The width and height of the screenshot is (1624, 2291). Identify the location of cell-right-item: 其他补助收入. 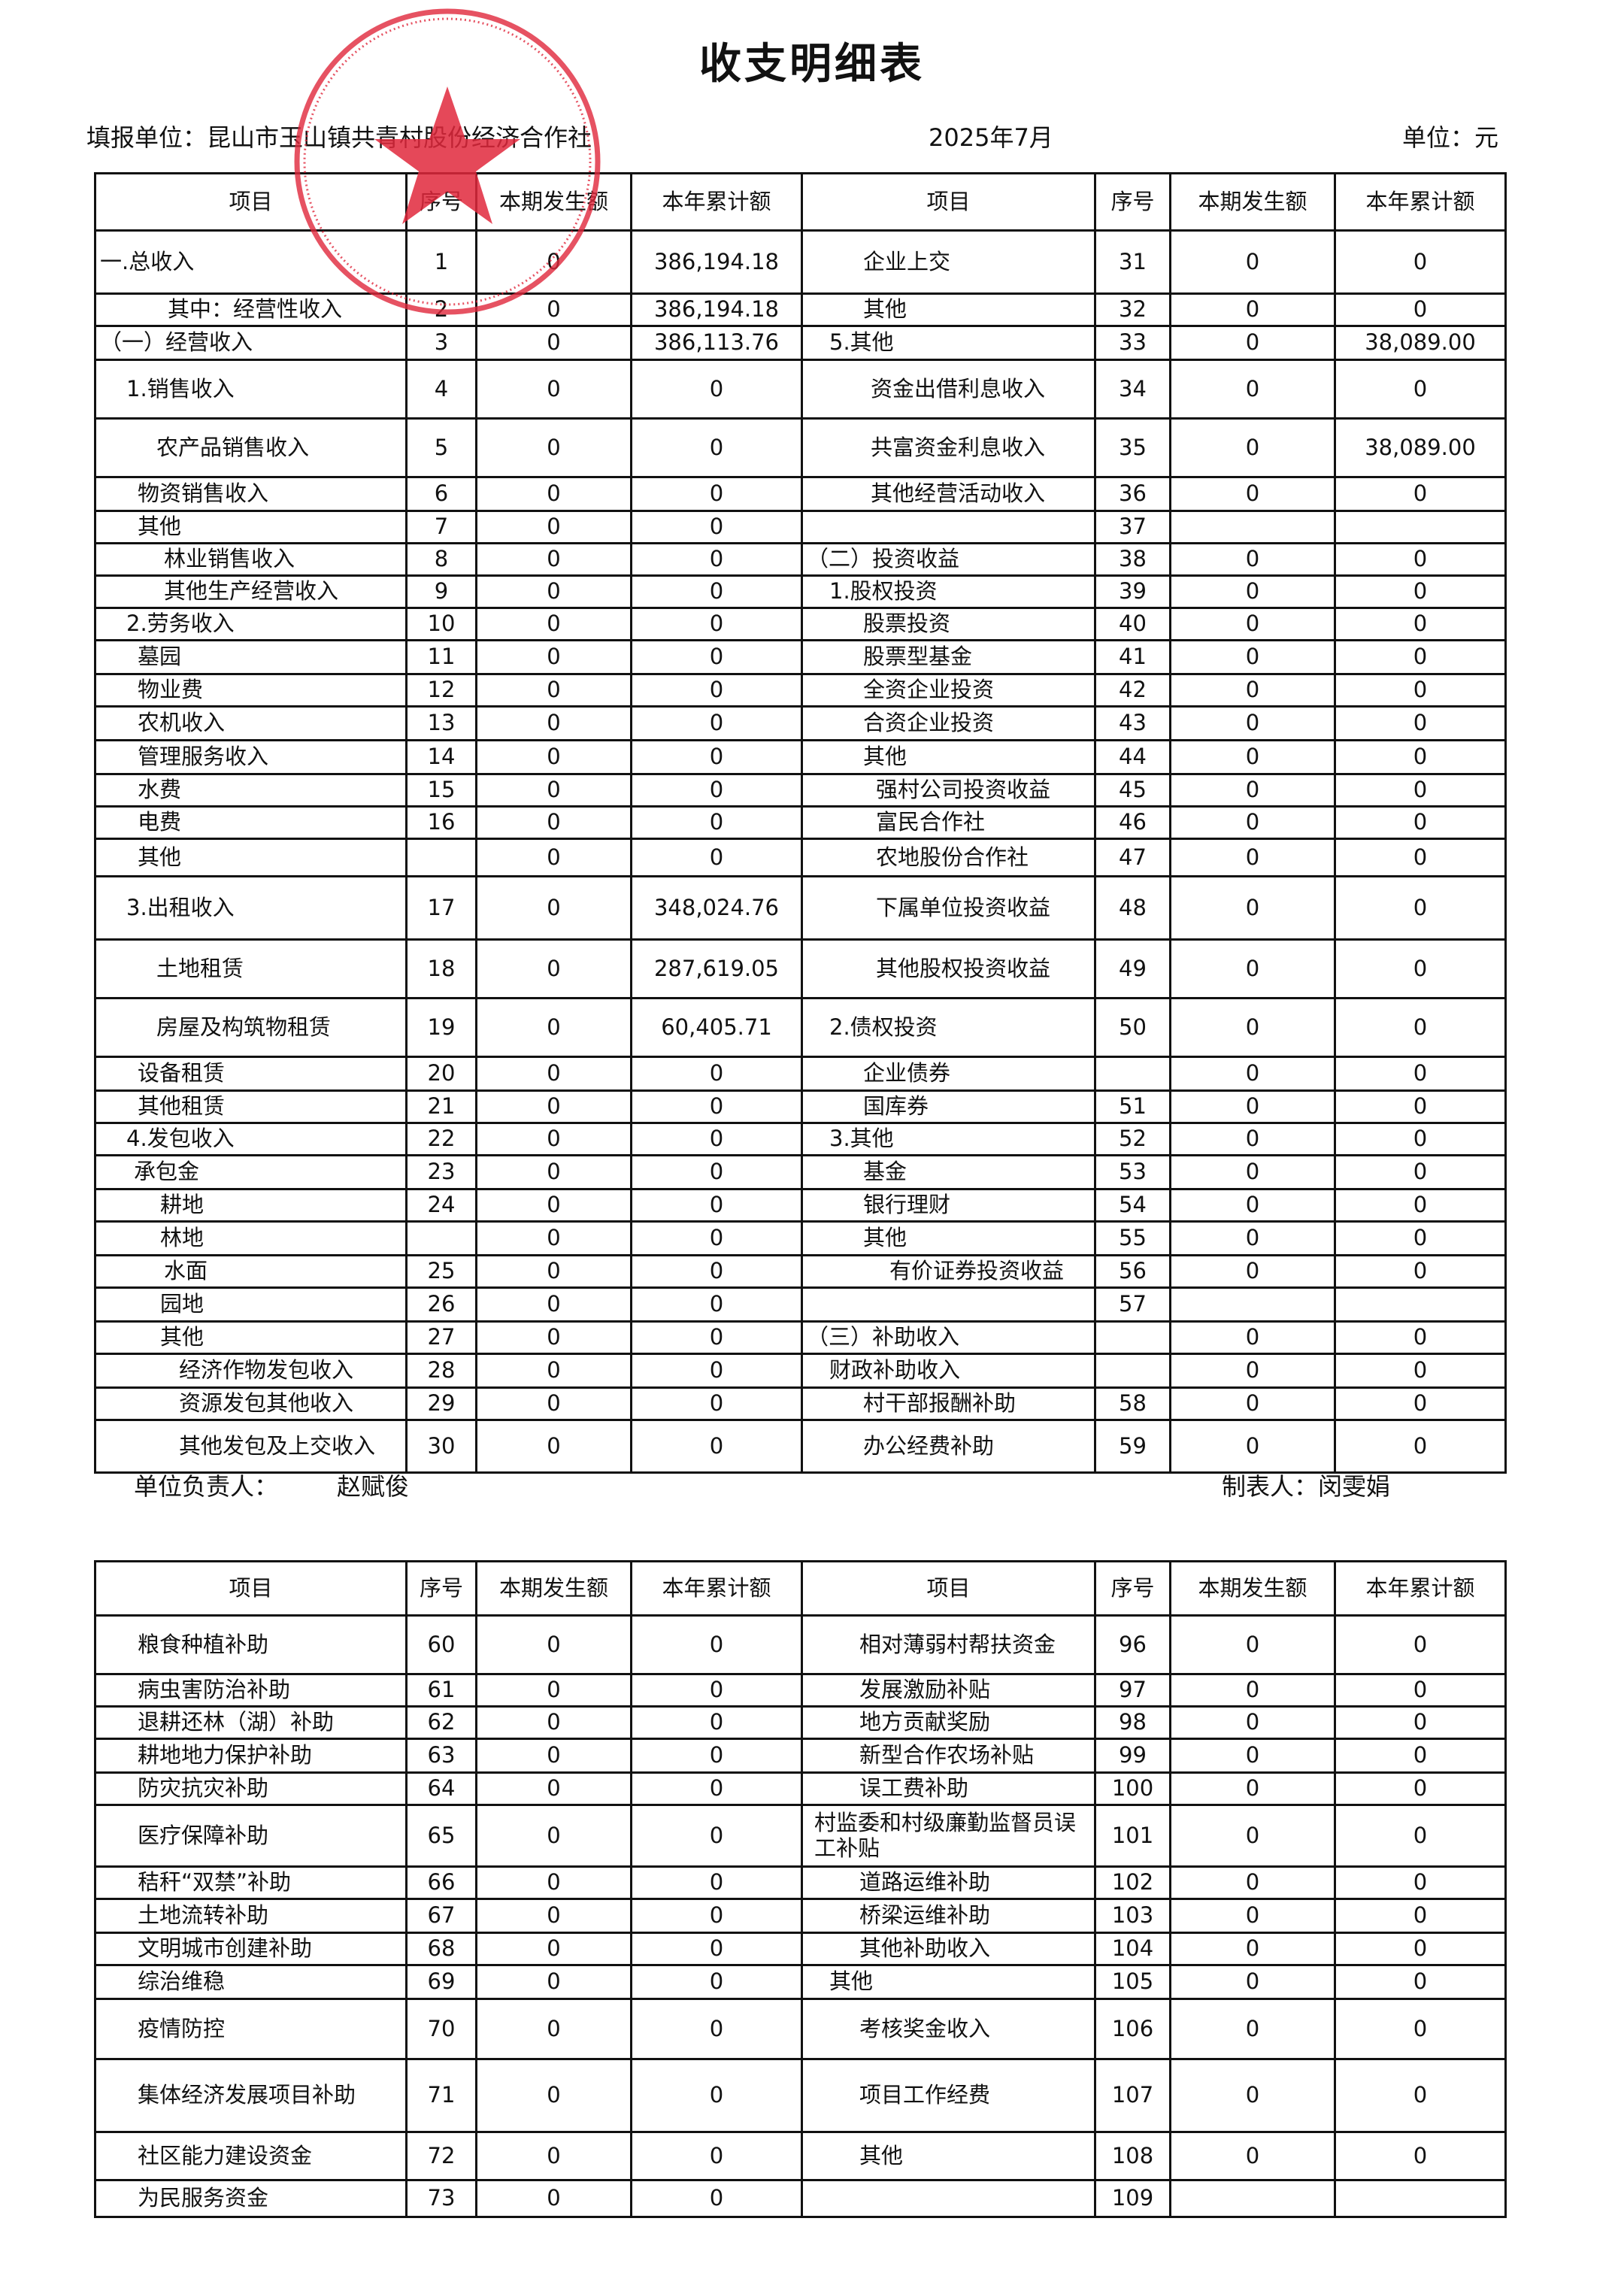
(948, 1949).